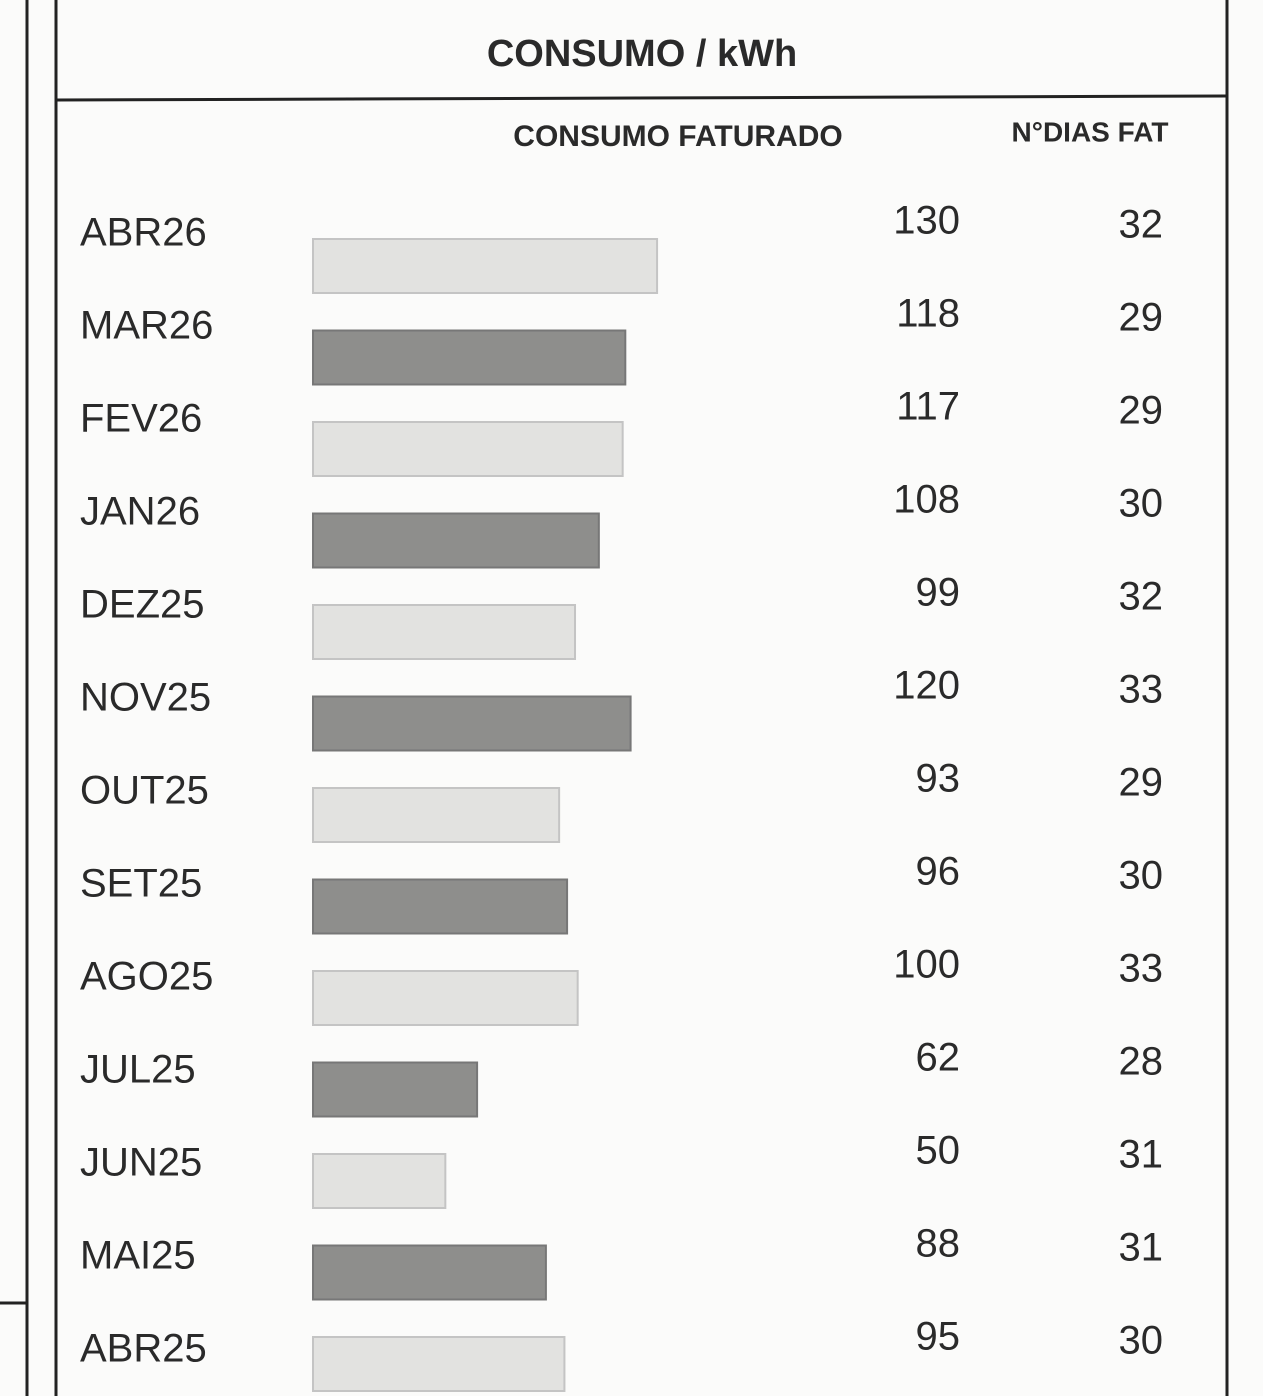  Describe the element at coordinates (938, 1058) in the screenshot. I see `value-label: 62` at that location.